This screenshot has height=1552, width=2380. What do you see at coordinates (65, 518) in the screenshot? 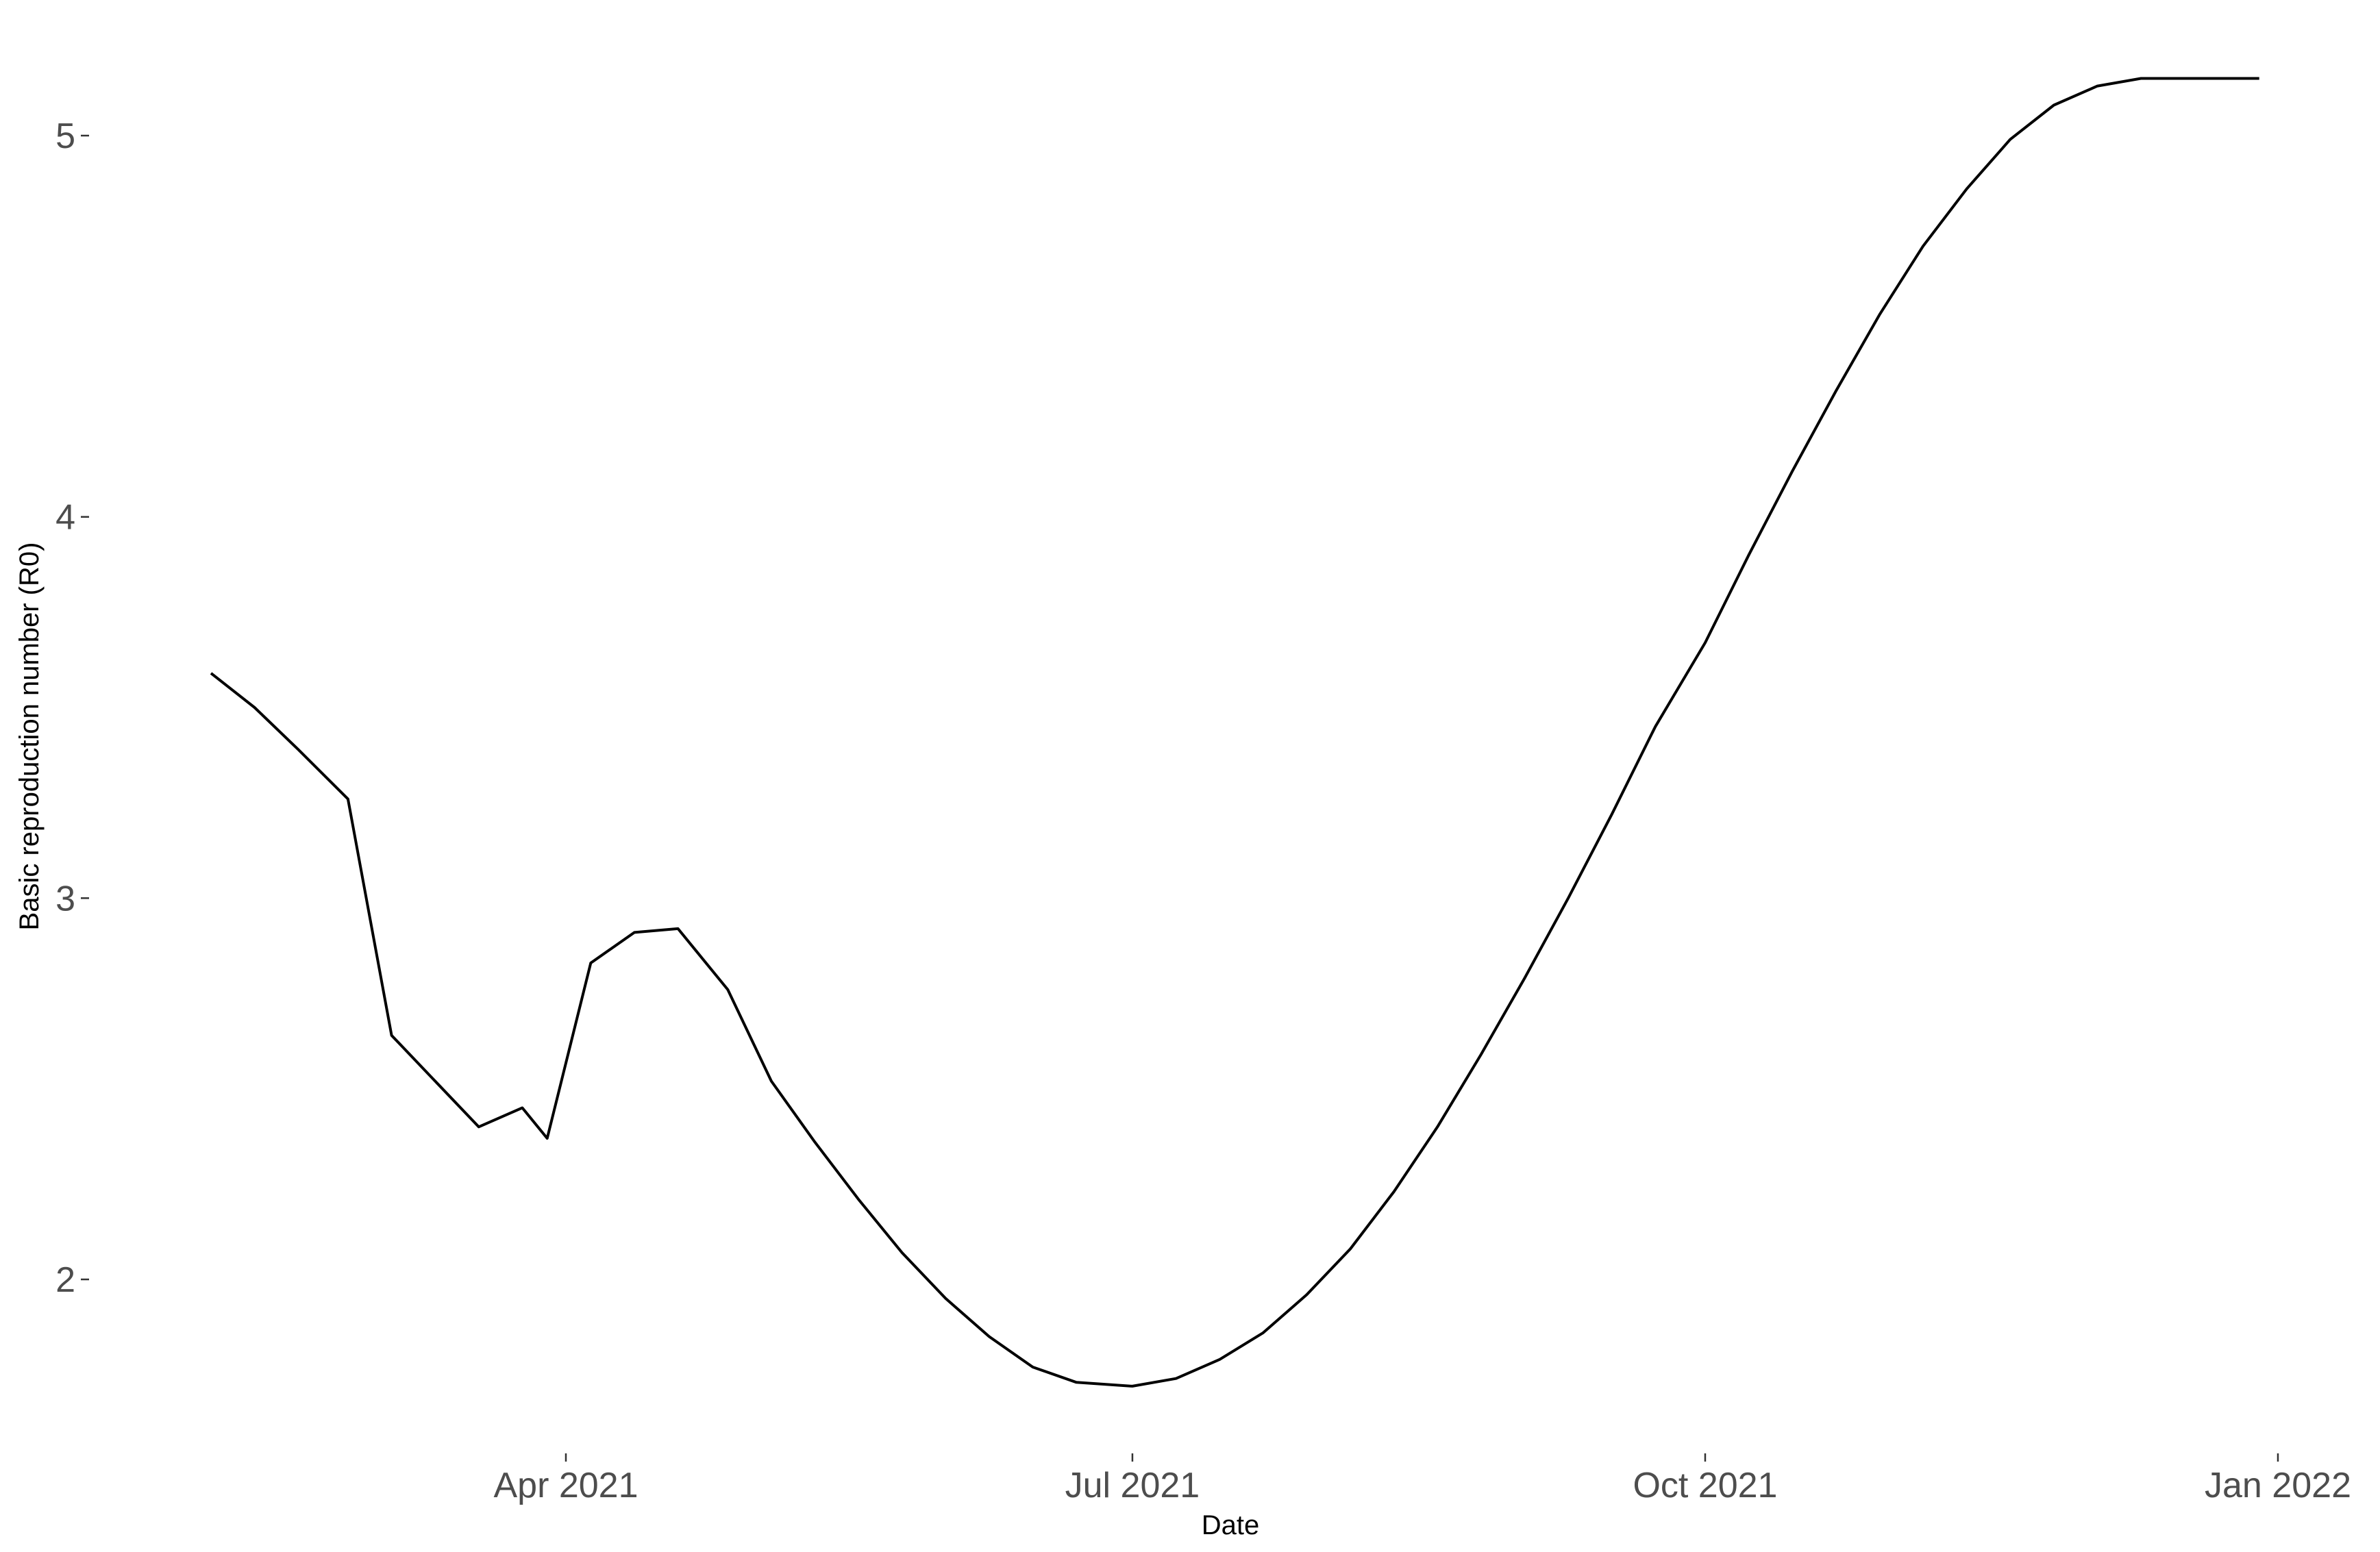
I see `y-tick-label: 4` at bounding box center [65, 518].